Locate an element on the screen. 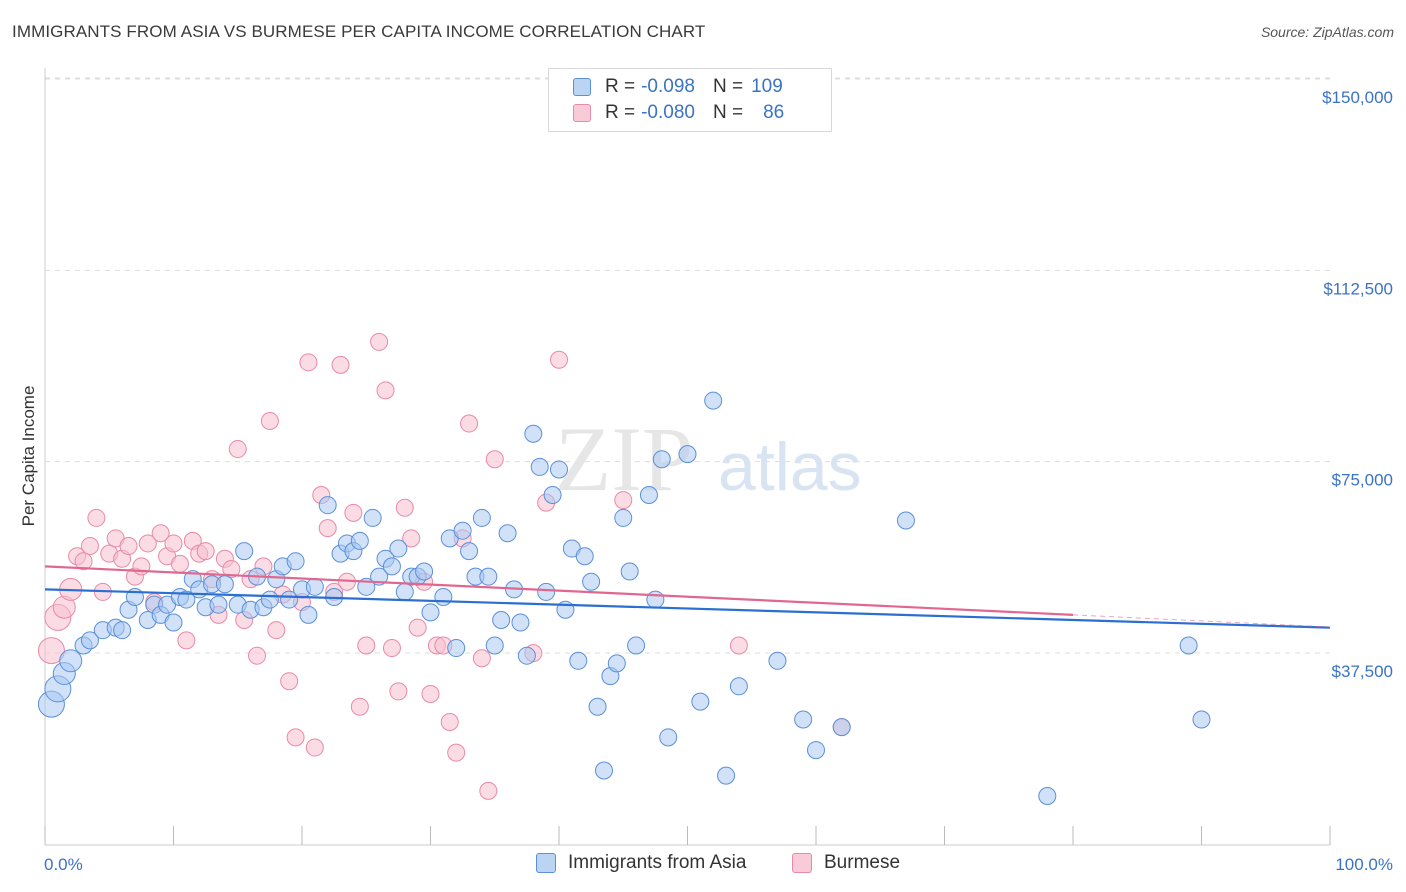 The height and width of the screenshot is (892, 1406). legend-item-asia: Immigrants from Asia is located at coordinates (641, 863).